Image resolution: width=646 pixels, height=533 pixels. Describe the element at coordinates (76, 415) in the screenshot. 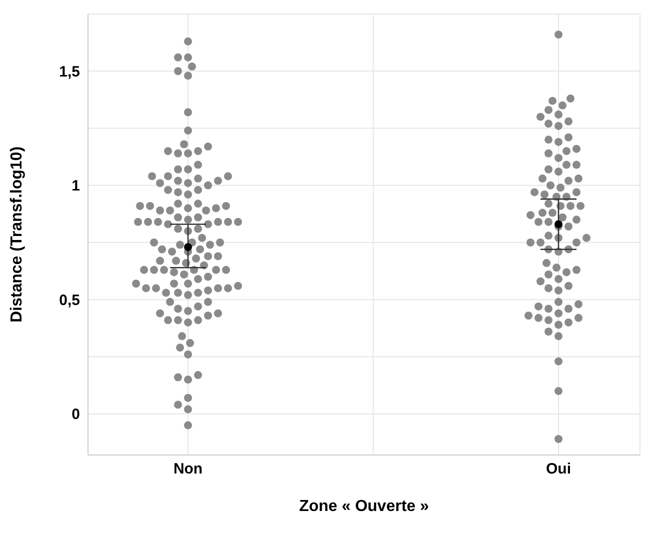

I see `y-tick-label: 0` at that location.